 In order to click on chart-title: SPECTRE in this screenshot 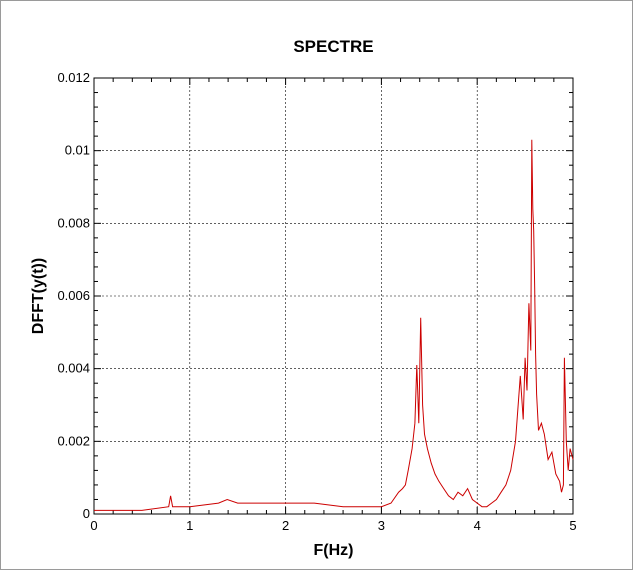, I will do `click(333, 46)`.